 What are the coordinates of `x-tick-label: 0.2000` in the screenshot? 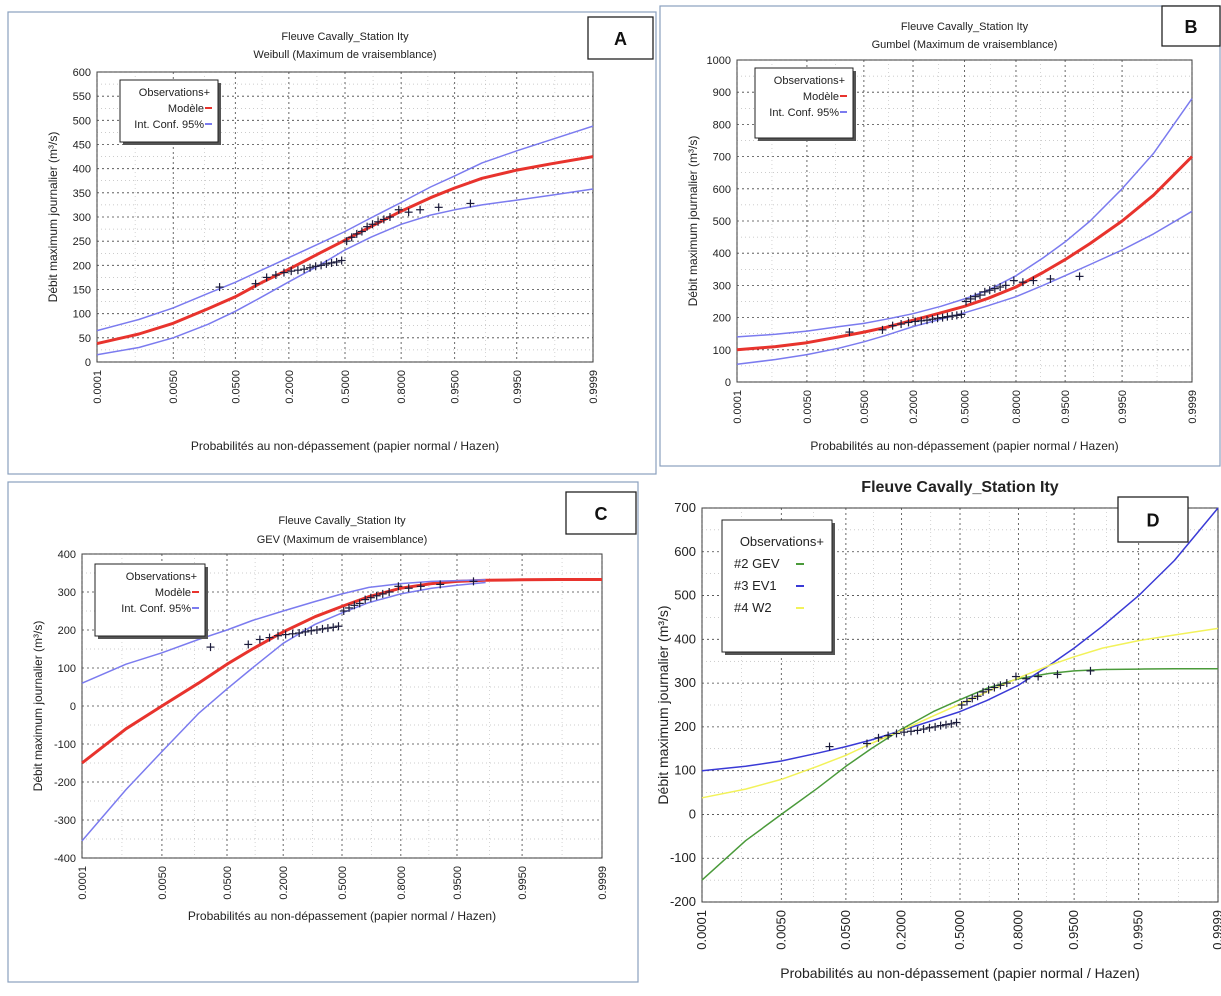 It's located at (284, 883).